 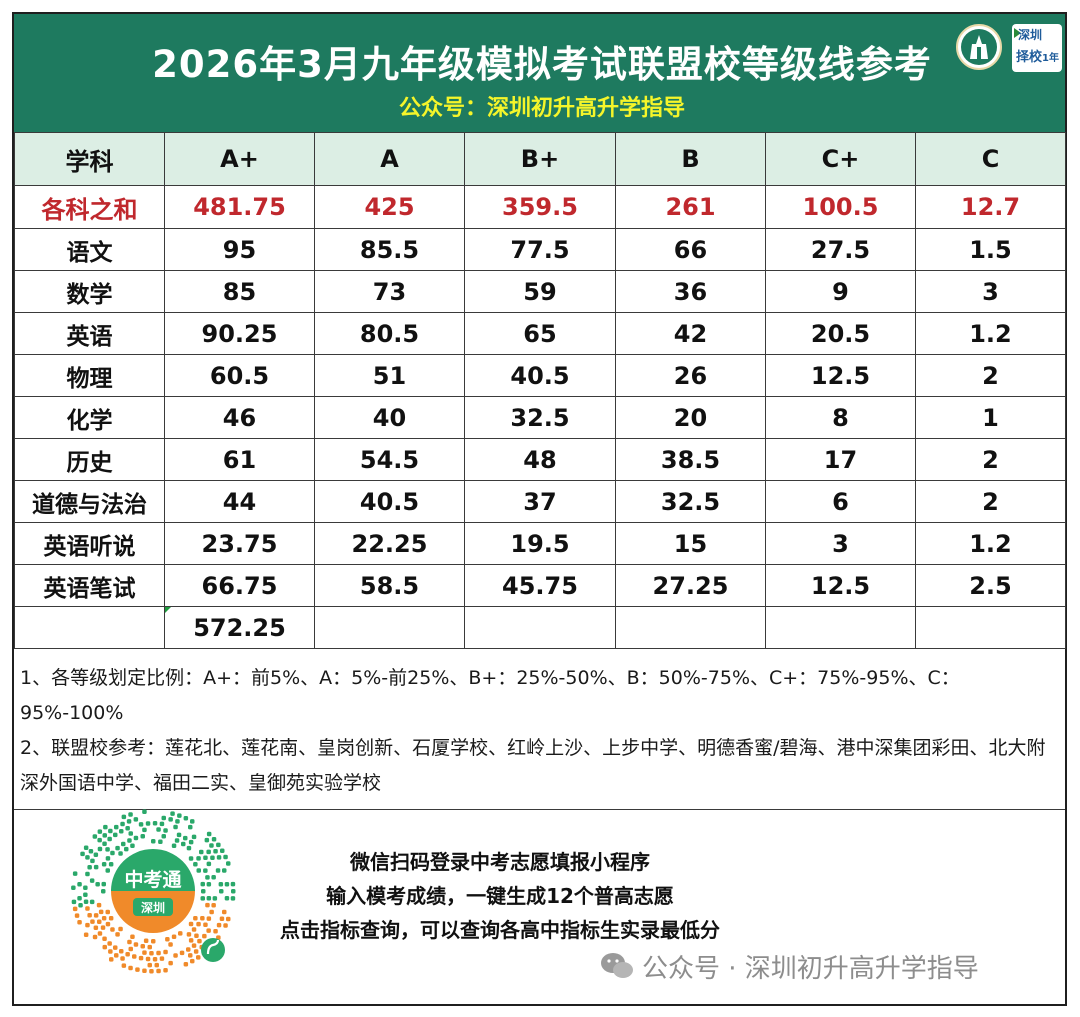 I want to click on table-row: 历史 61 54.5 48 38.5 17 2, so click(x=540, y=459).